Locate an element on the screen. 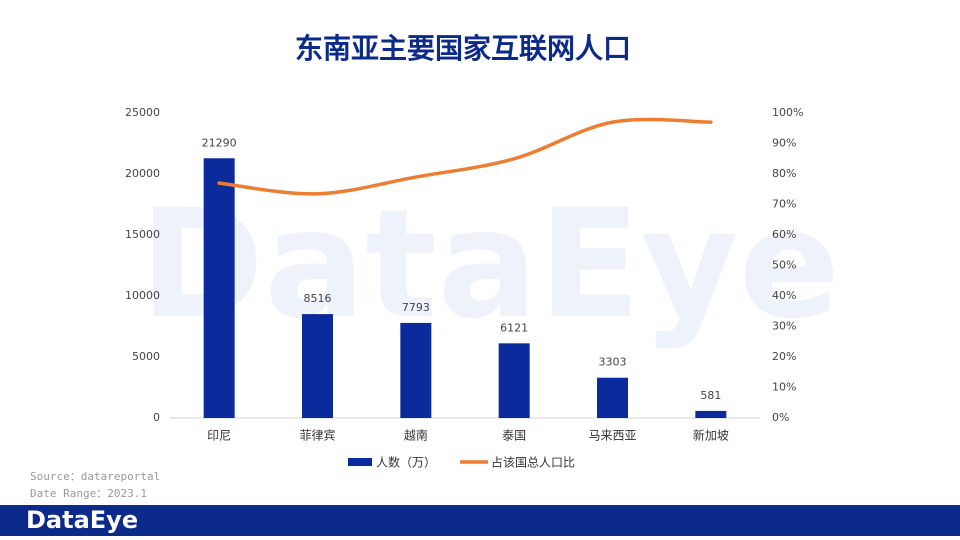 Image resolution: width=960 pixels, height=540 pixels. y2-tick-label: 40% is located at coordinates (784, 295).